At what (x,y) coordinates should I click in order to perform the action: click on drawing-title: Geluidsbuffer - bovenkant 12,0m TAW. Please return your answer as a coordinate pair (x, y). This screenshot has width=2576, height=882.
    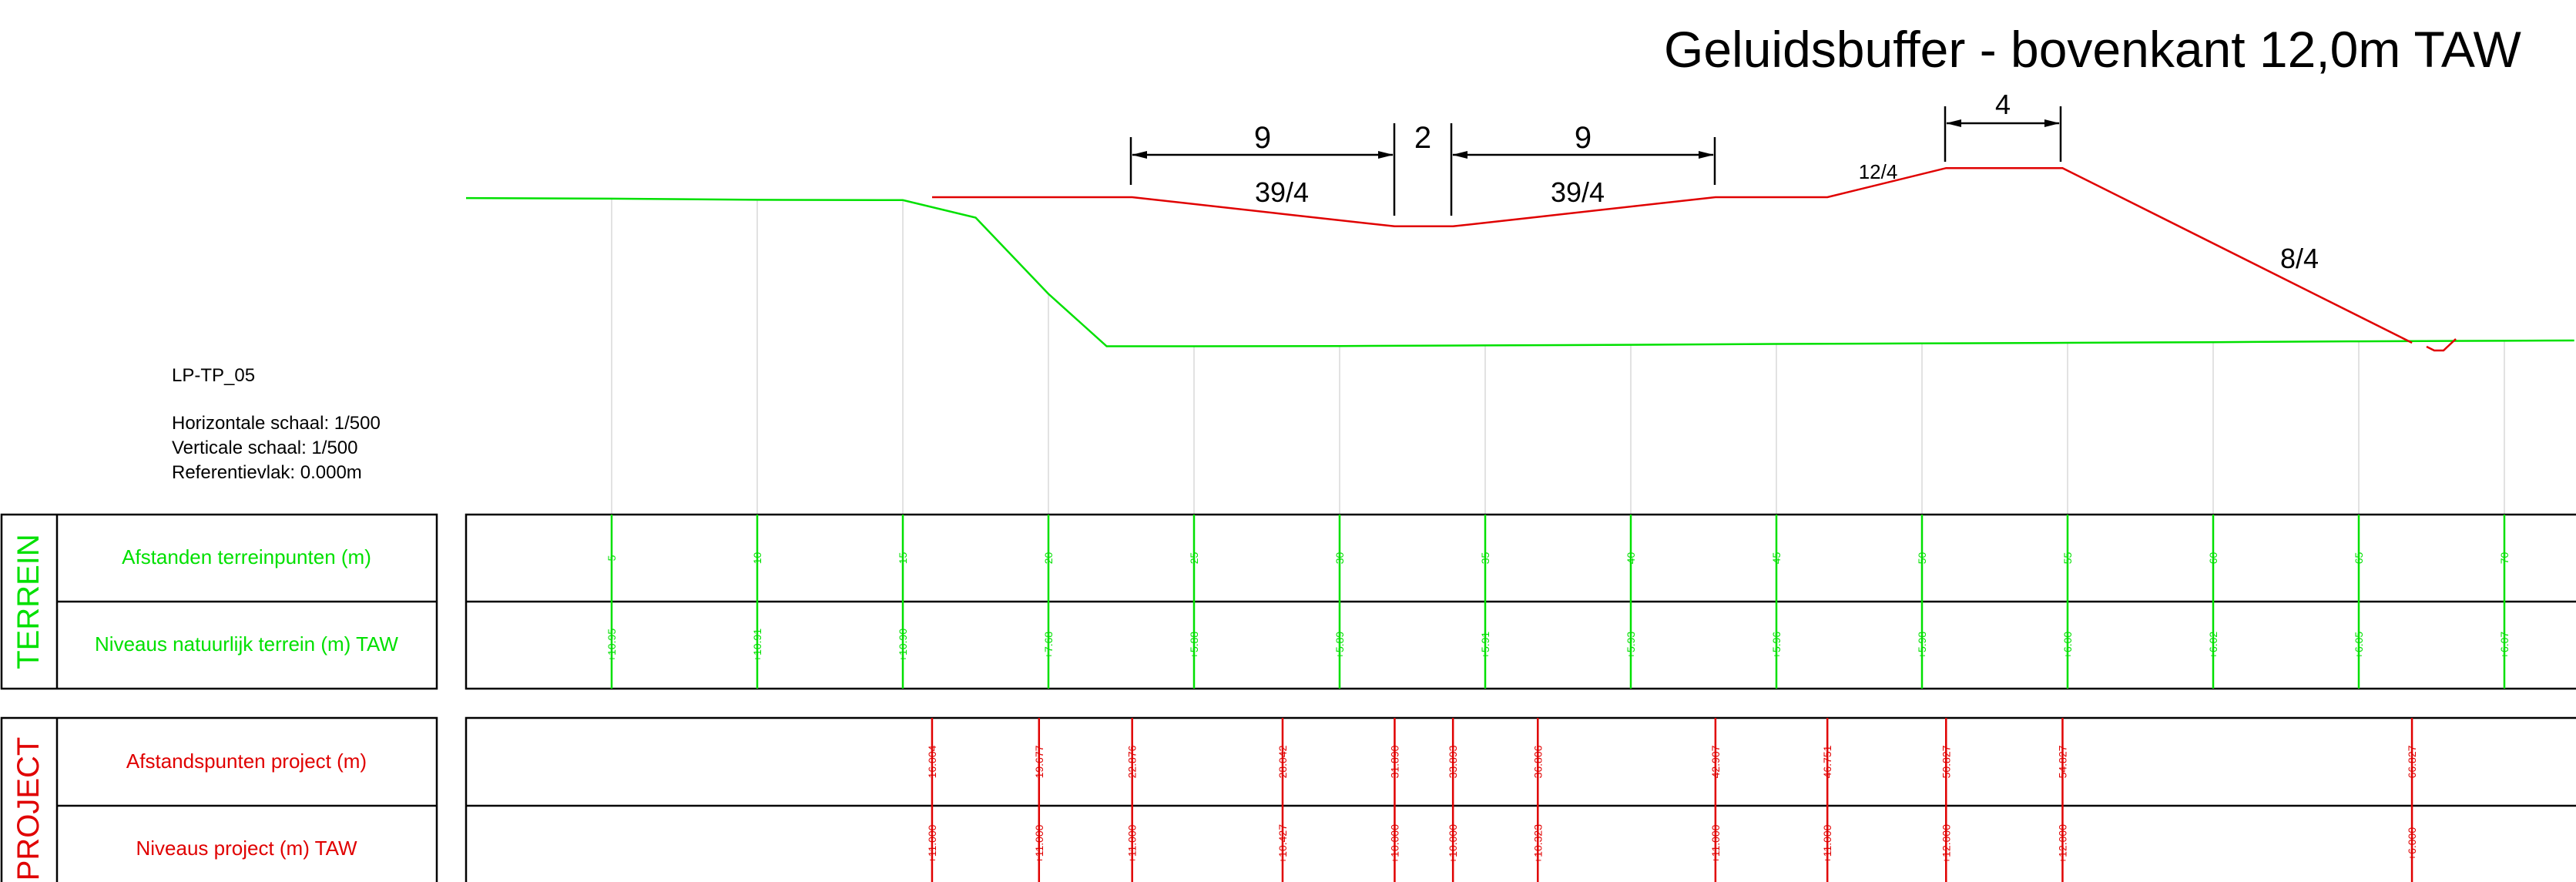
    Looking at the image, I should click on (2092, 49).